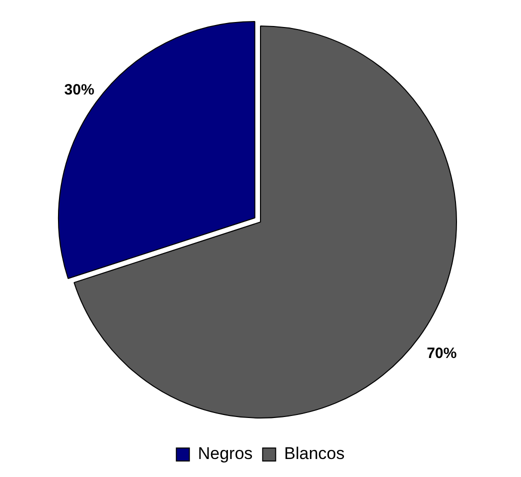 The image size is (521, 477). Describe the element at coordinates (314, 454) in the screenshot. I see `legend-label: Blancos` at that location.